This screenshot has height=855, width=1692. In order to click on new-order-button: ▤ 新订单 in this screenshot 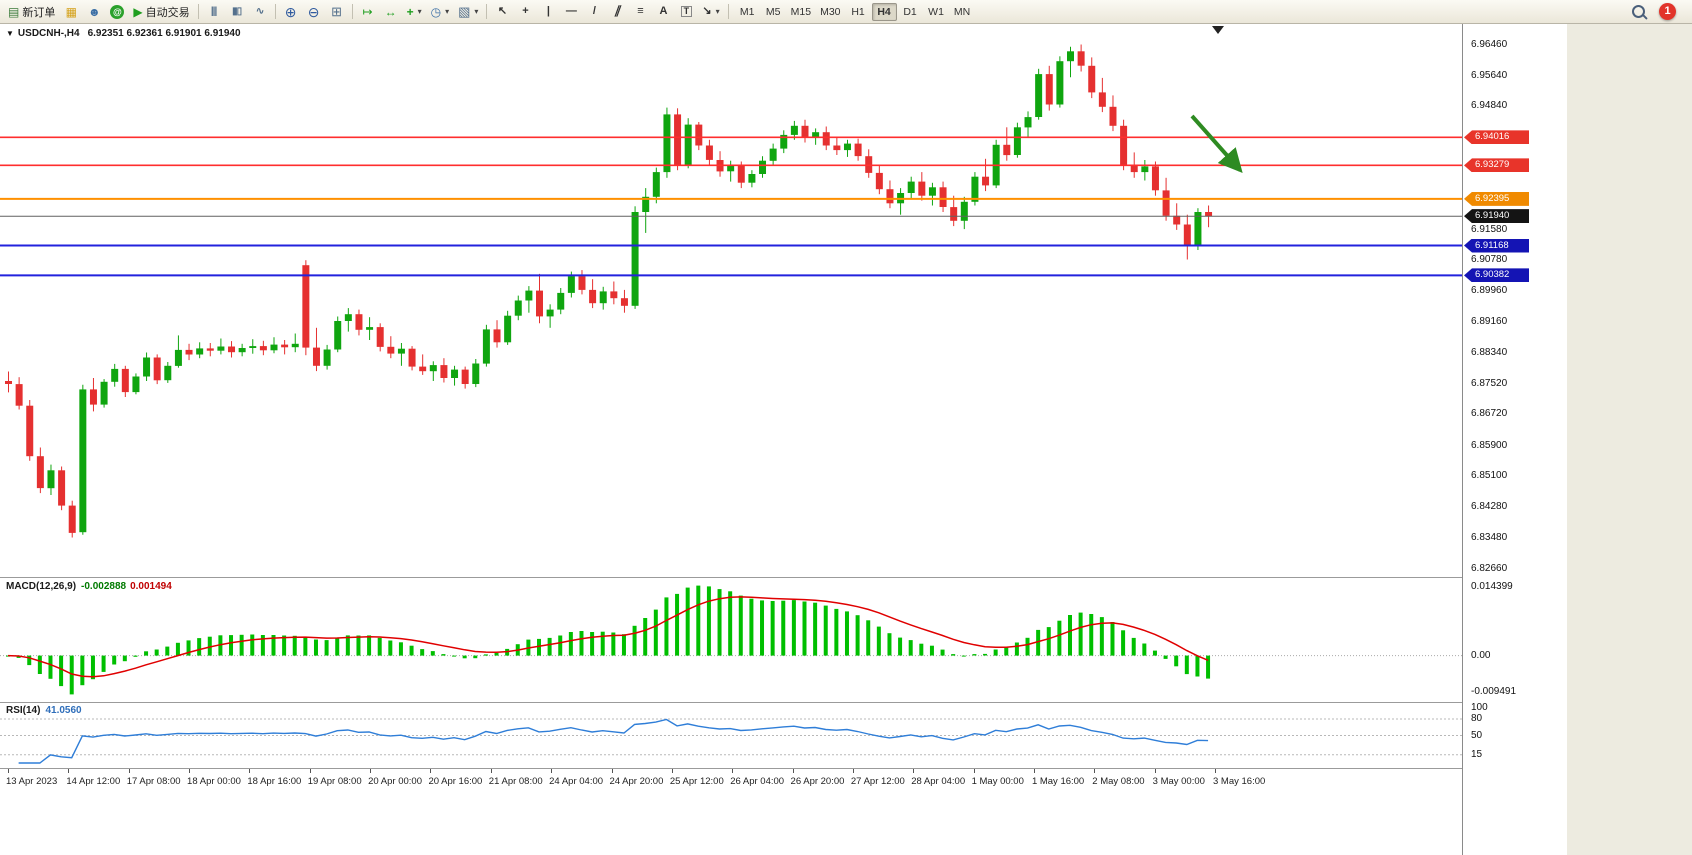, I will do `click(31, 12)`.